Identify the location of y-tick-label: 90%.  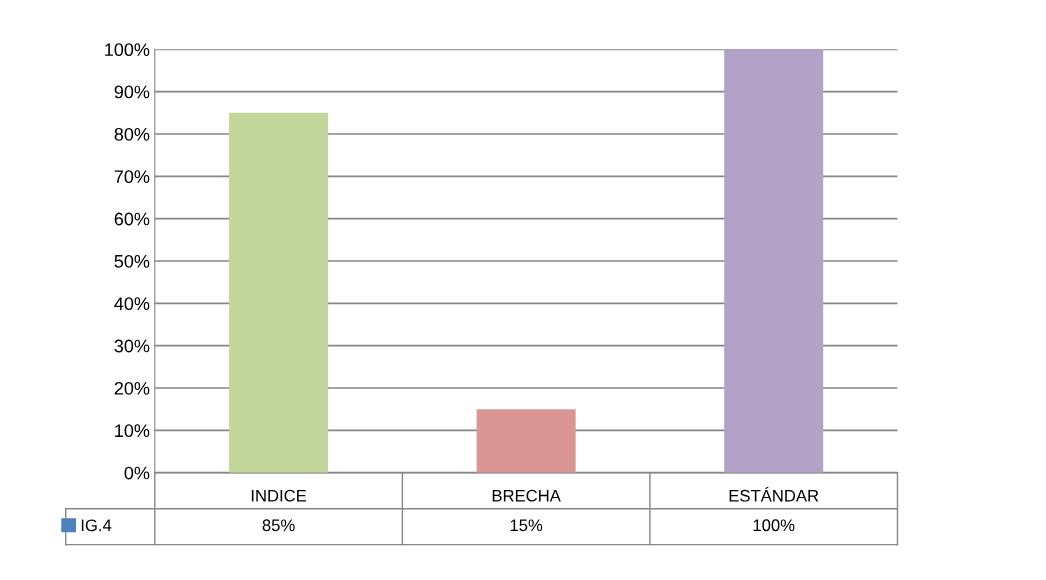
(132, 92).